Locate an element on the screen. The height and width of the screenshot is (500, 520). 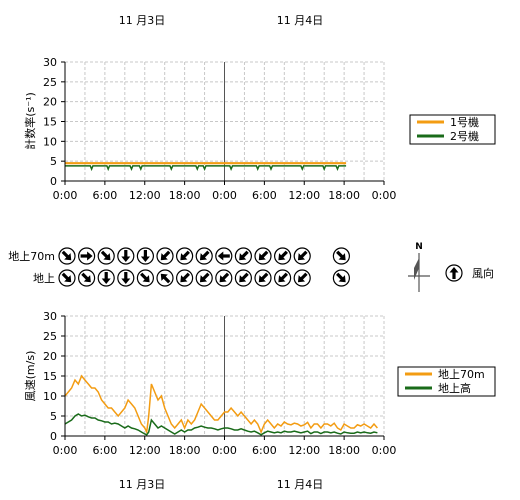
wind-direction-legend-label: 風向 is located at coordinates (483, 273).